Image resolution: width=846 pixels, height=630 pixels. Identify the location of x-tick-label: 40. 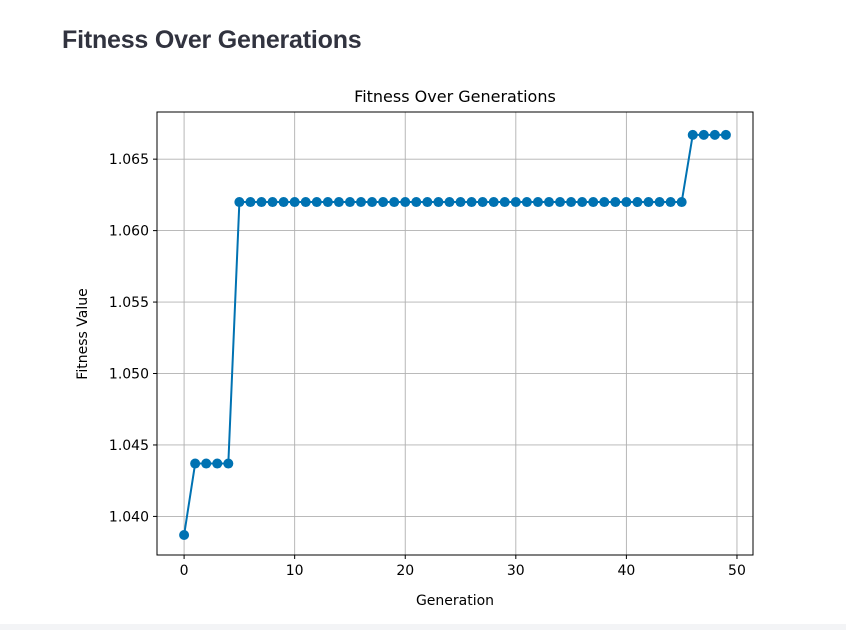
(626, 571).